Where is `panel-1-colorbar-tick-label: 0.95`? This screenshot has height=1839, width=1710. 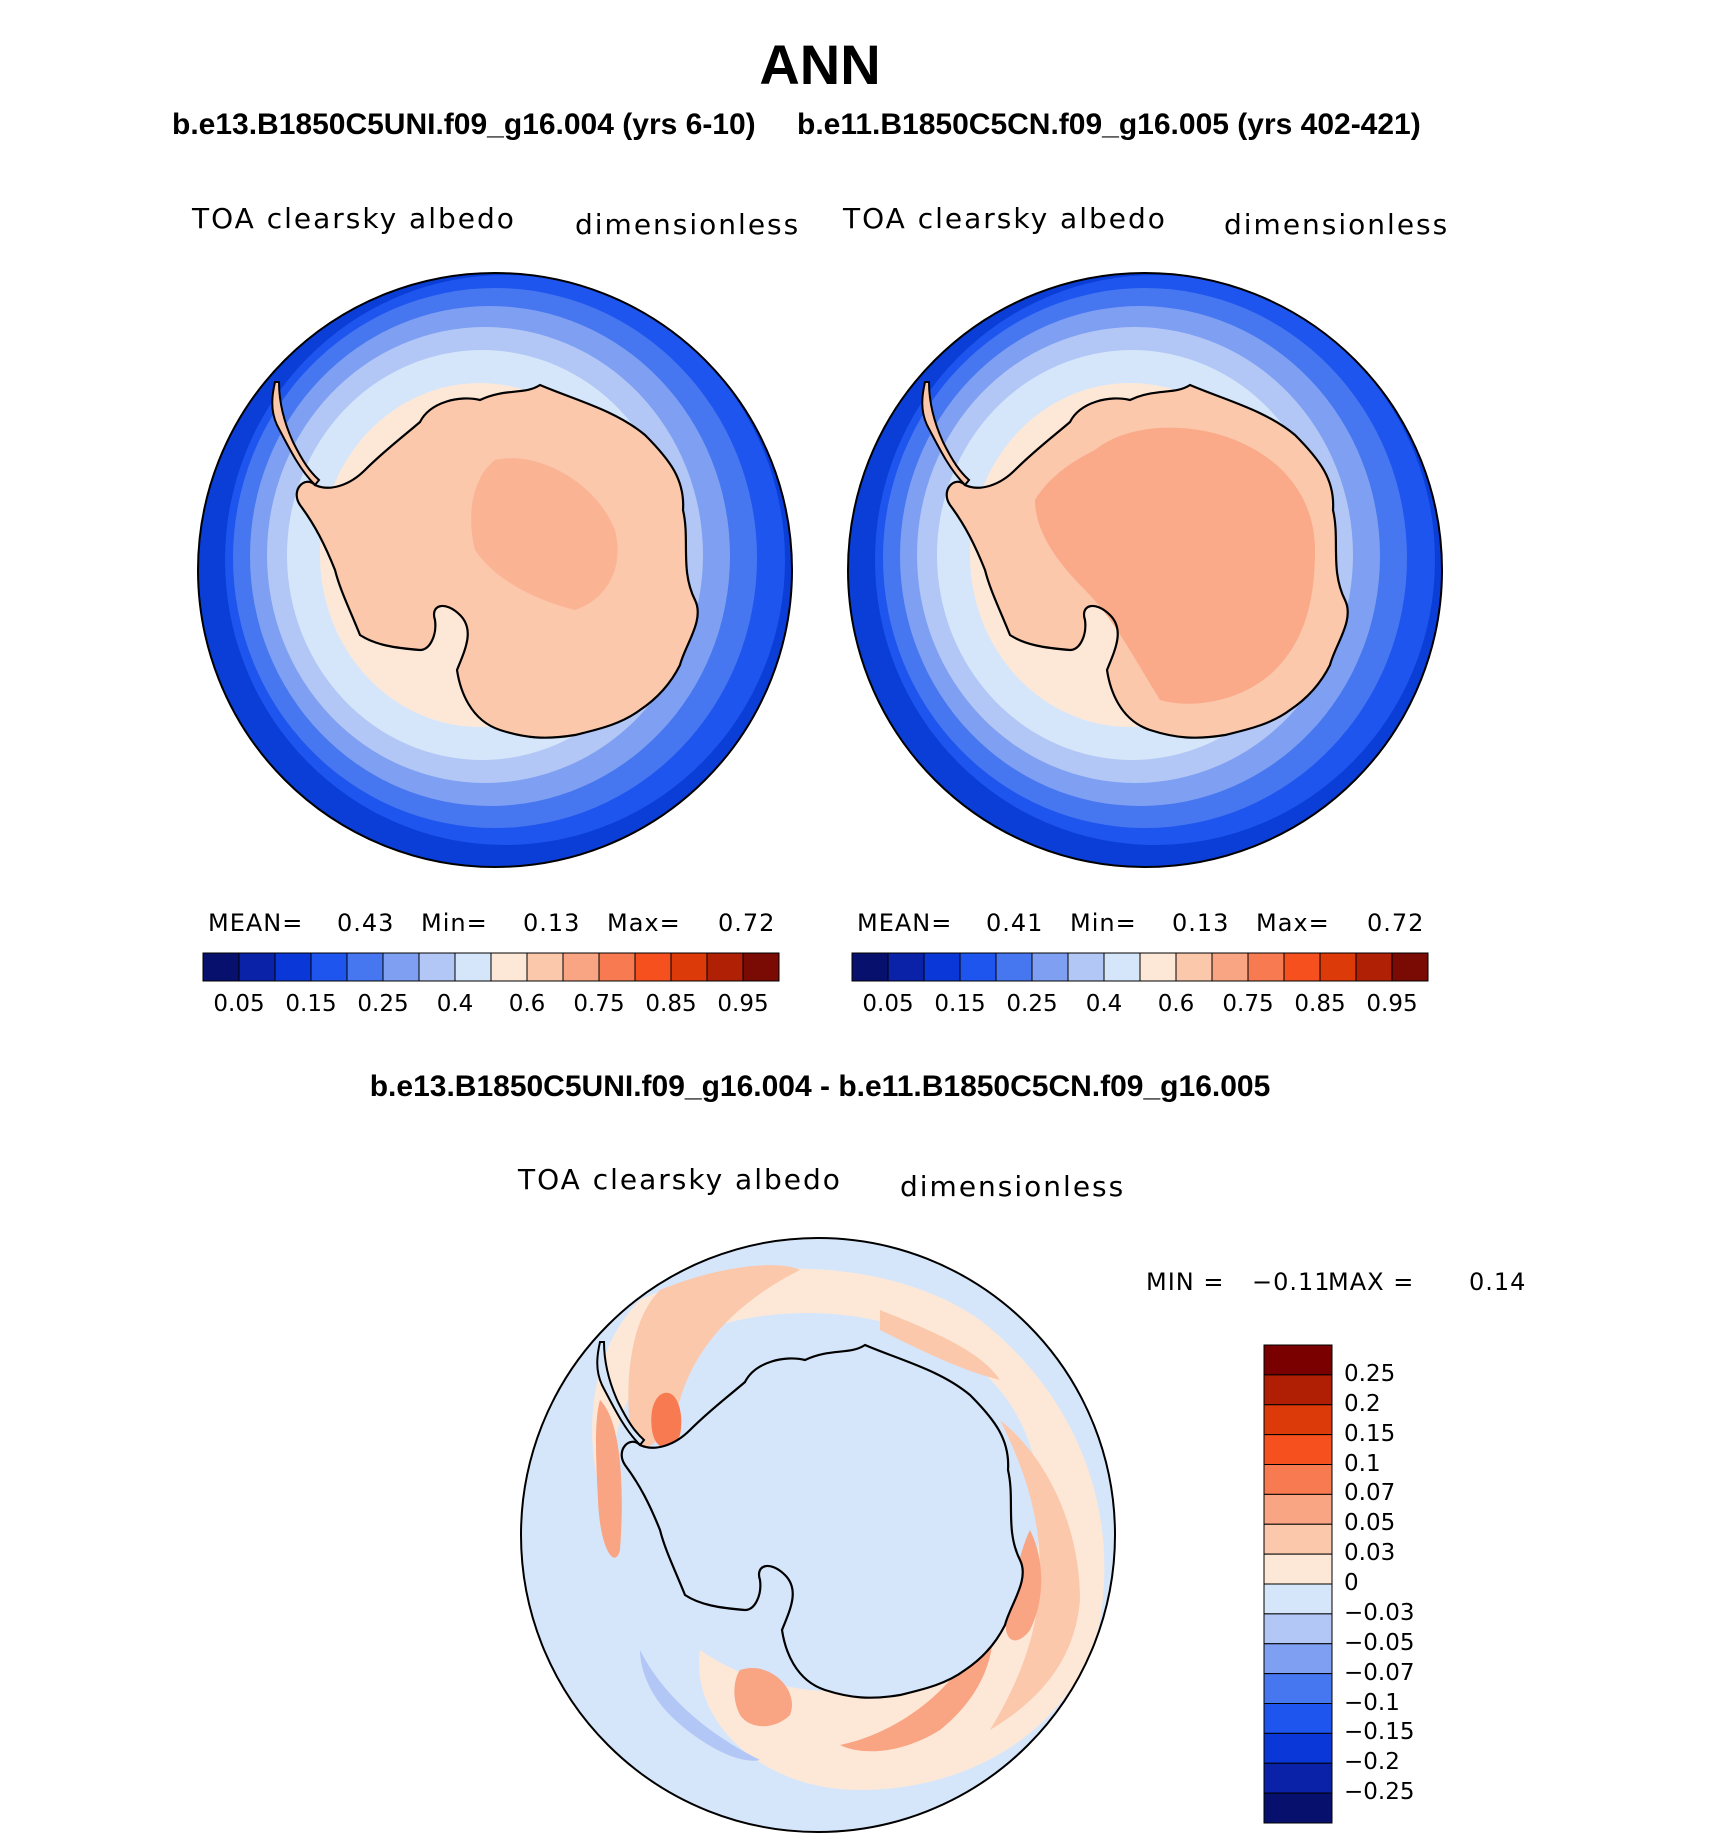 panel-1-colorbar-tick-label: 0.95 is located at coordinates (743, 1004).